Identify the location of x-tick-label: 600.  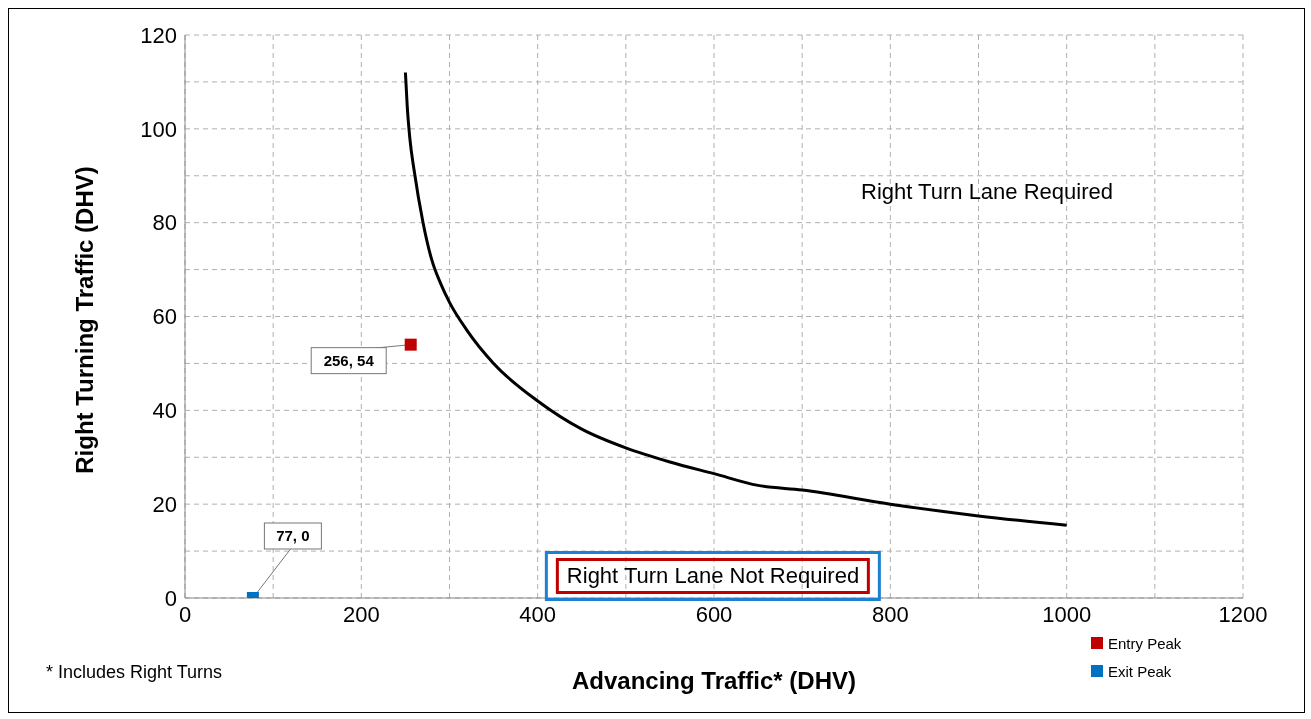
(714, 614).